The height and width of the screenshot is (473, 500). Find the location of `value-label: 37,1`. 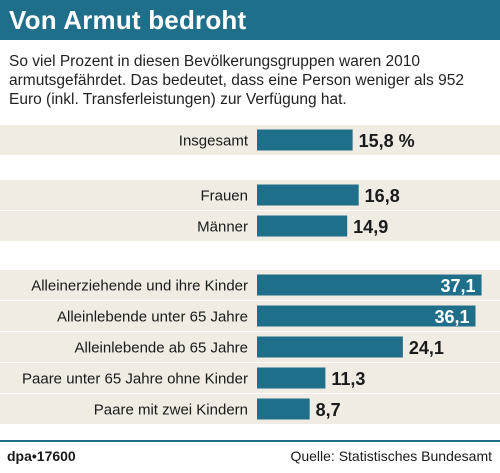

value-label: 37,1 is located at coordinates (458, 286).